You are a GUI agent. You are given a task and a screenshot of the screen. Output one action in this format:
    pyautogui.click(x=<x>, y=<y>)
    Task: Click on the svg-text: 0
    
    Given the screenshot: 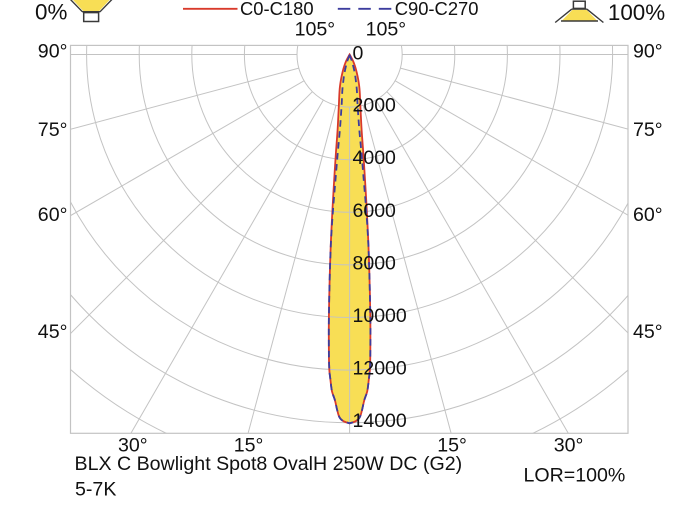 What is the action you would take?
    pyautogui.click(x=358, y=54)
    